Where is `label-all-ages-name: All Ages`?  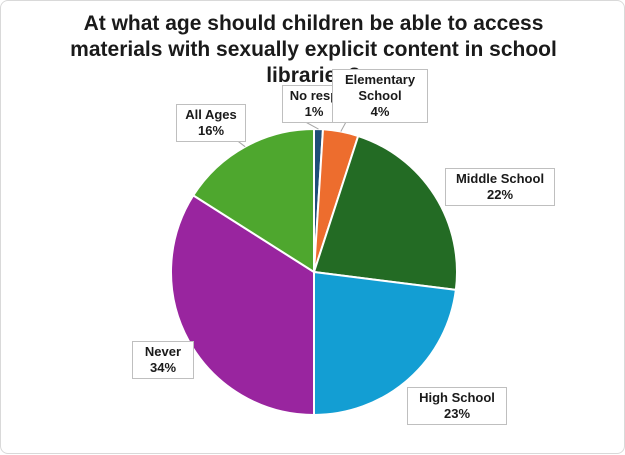
label-all-ages-name: All Ages is located at coordinates (211, 114).